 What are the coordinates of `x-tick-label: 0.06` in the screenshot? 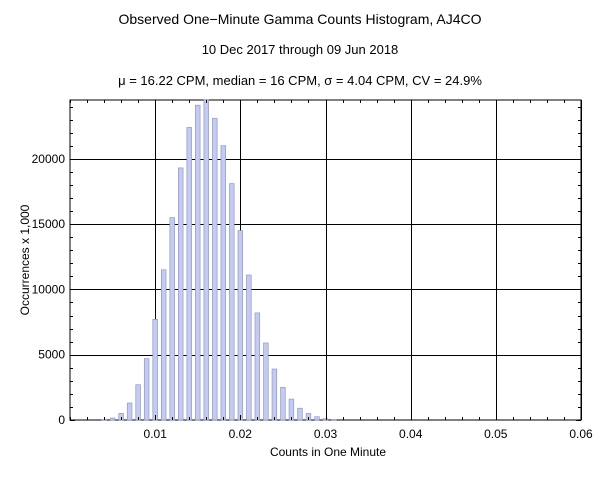 It's located at (581, 434).